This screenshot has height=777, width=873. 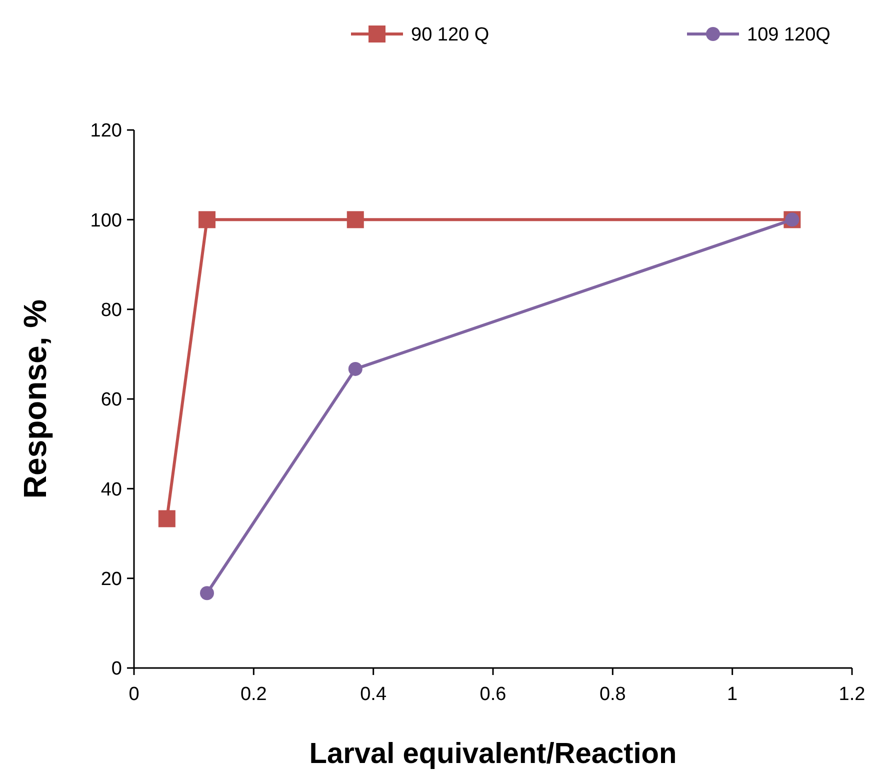 What do you see at coordinates (134, 694) in the screenshot?
I see `x-tick-label: 0` at bounding box center [134, 694].